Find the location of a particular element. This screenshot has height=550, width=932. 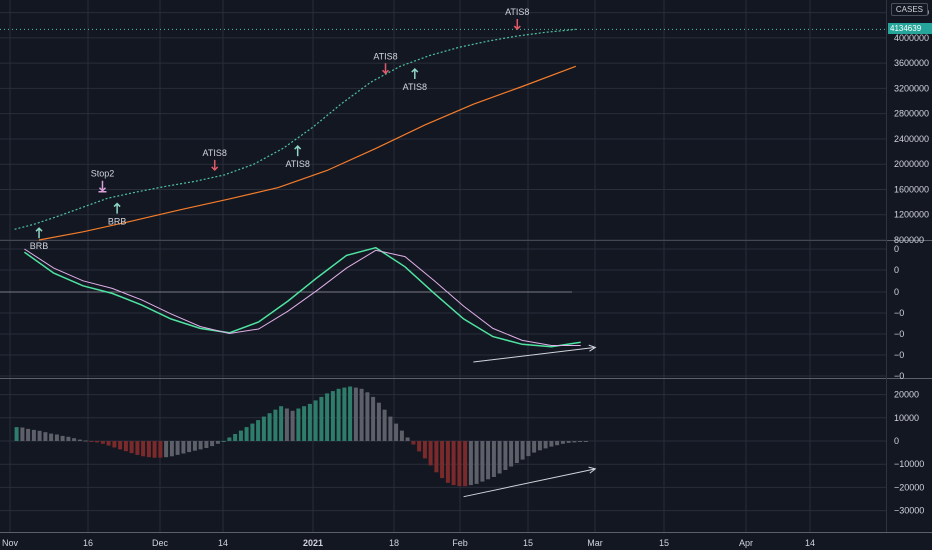

oscillator-panel is located at coordinates (298, 304).